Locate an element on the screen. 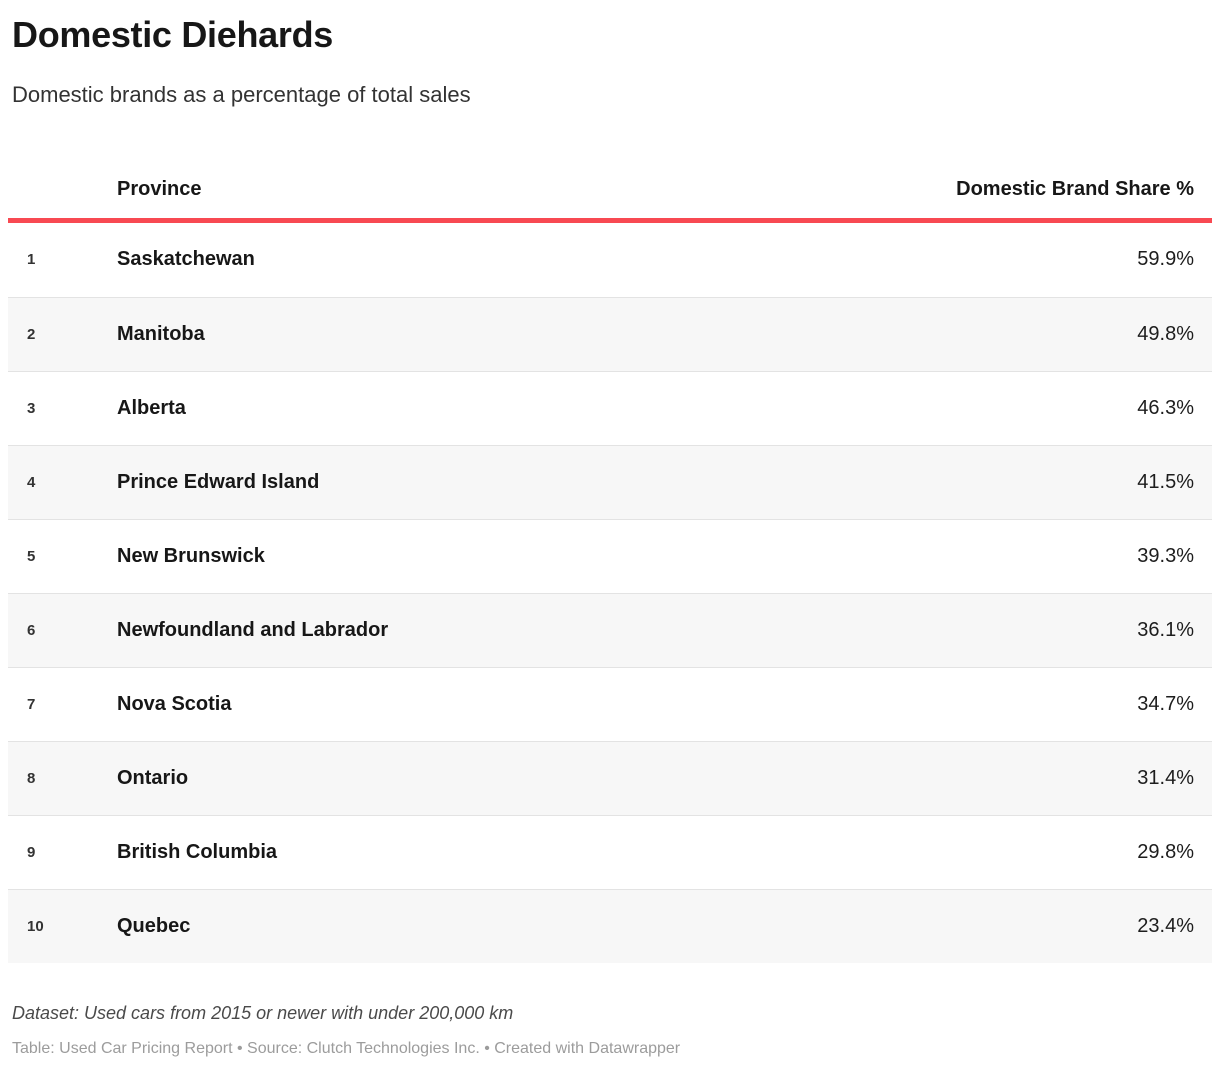  rank-cell: 8 is located at coordinates (31, 778).